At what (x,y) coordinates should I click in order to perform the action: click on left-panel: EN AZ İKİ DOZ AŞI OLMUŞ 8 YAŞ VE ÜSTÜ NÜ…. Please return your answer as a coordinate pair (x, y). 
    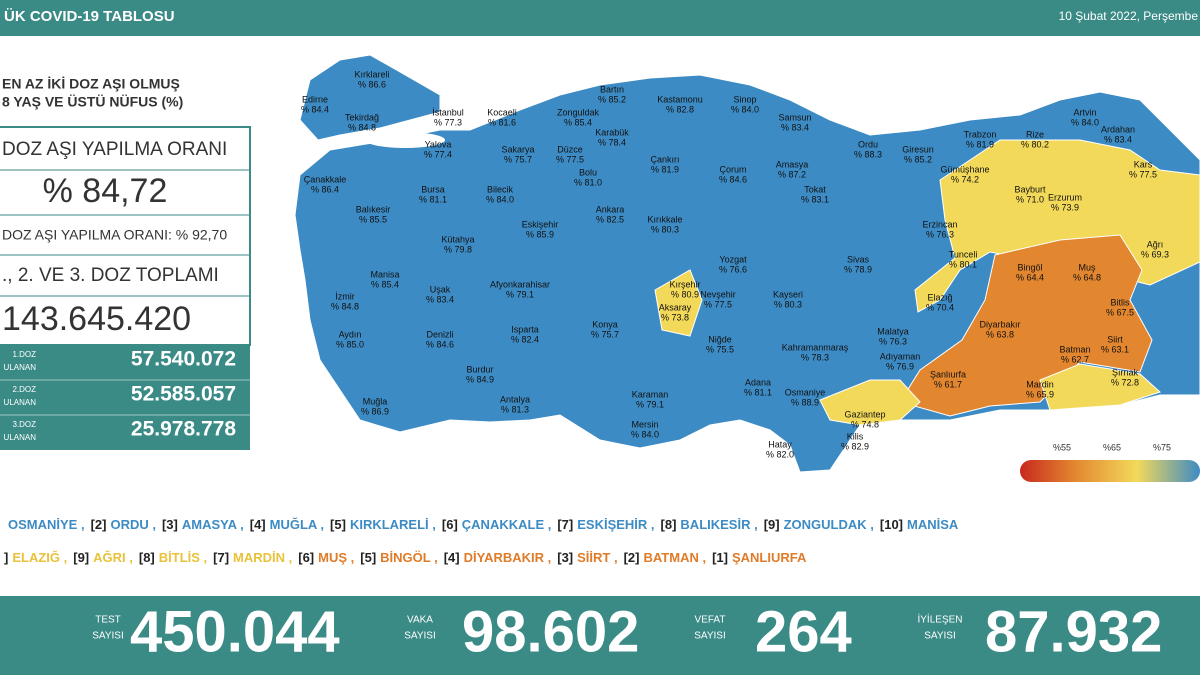
    Looking at the image, I should click on (125, 263).